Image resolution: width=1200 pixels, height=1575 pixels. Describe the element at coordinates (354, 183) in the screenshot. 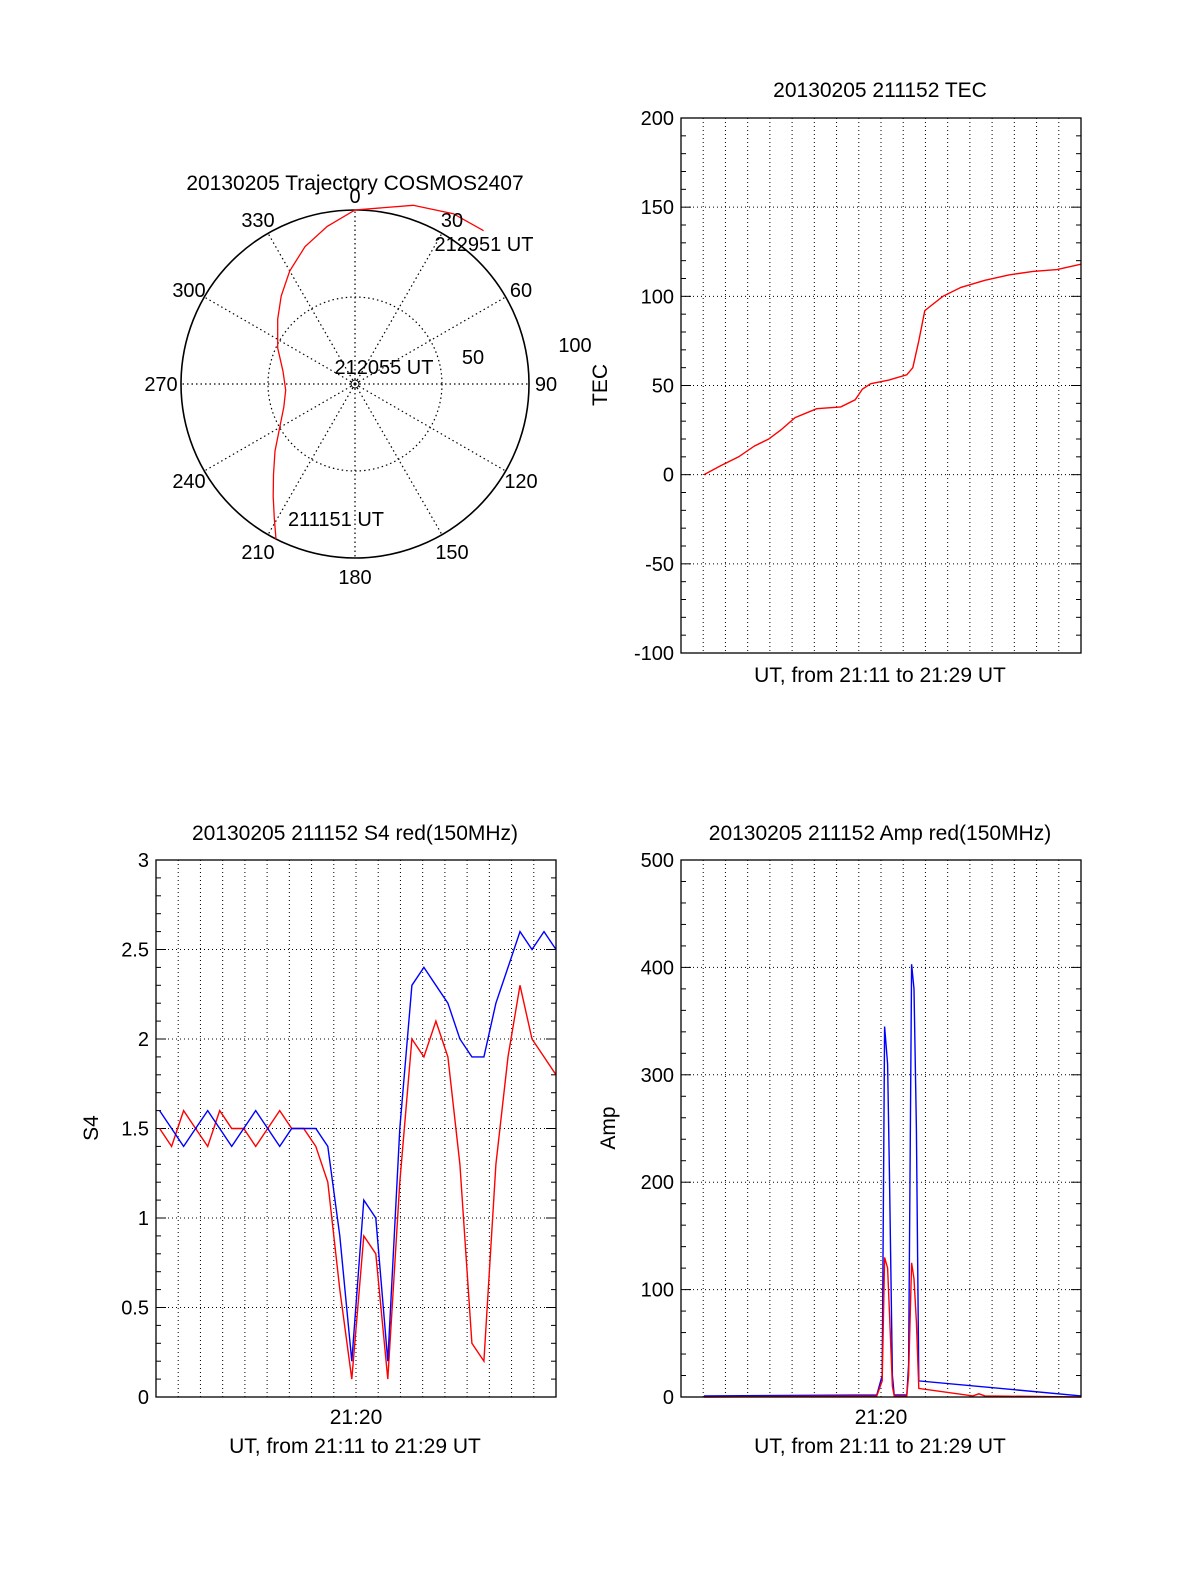

I see `trajectory-title: 20130205 Trajectory COSMOS2407` at that location.